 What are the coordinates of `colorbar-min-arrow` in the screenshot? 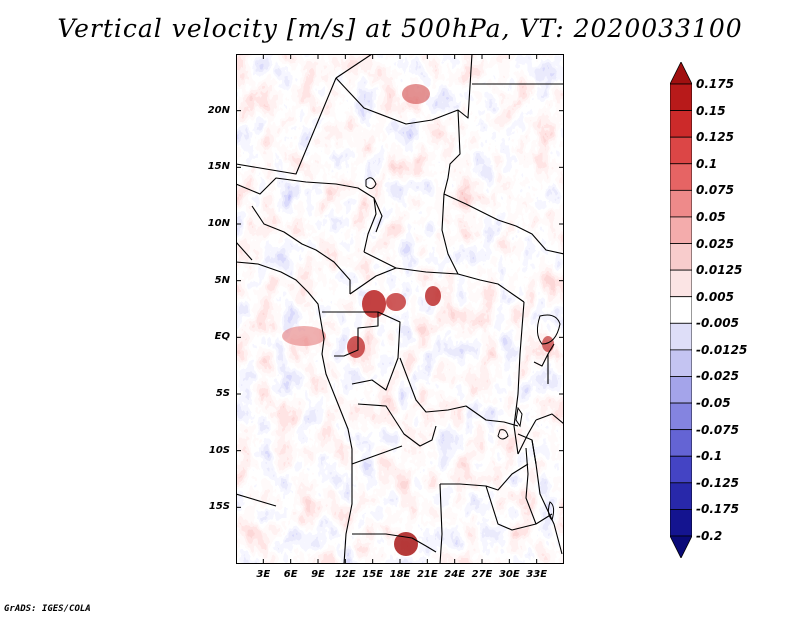 It's located at (681, 547).